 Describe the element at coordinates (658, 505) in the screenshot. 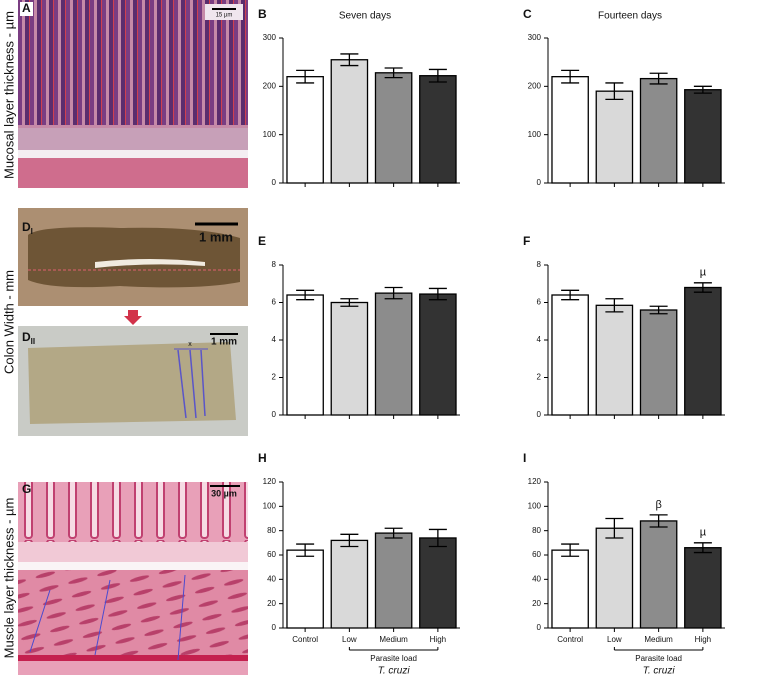

I see `significance-mark: β` at that location.